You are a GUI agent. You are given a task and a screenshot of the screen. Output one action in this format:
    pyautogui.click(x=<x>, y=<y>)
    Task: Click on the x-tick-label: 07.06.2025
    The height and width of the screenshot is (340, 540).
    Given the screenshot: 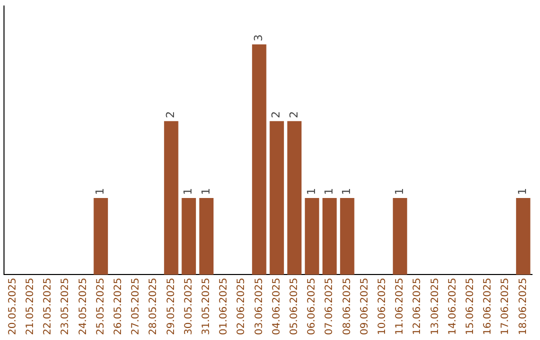 What is the action you would take?
    pyautogui.click(x=330, y=307)
    